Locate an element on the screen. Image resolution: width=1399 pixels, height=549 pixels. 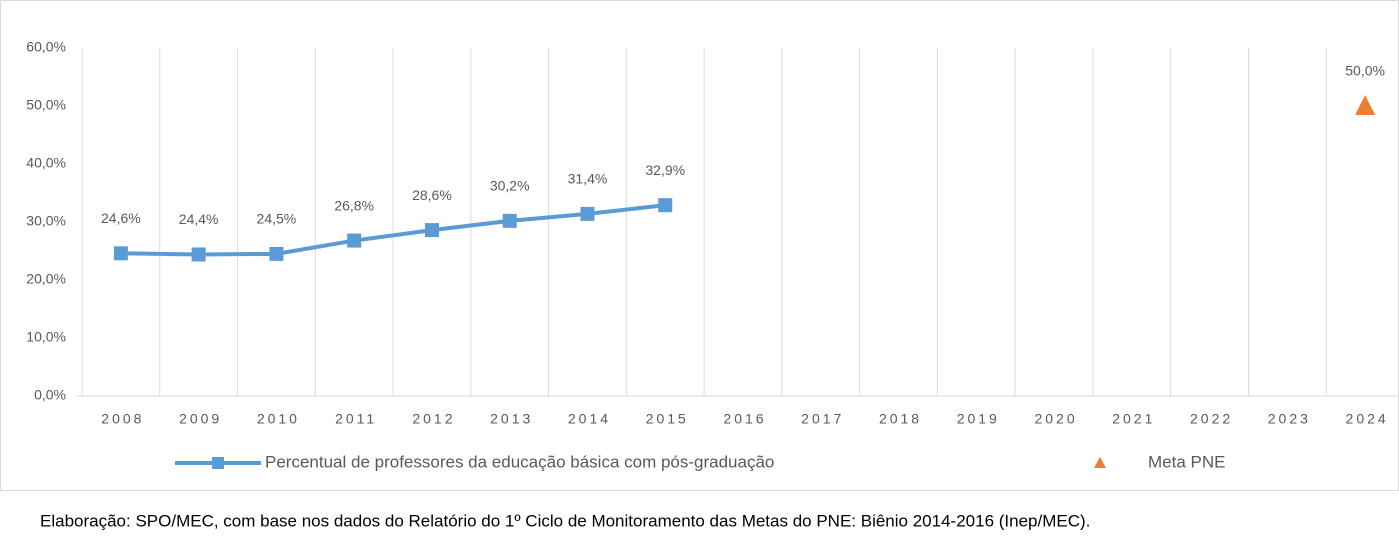
x-tick-label: 2014 is located at coordinates (589, 419).